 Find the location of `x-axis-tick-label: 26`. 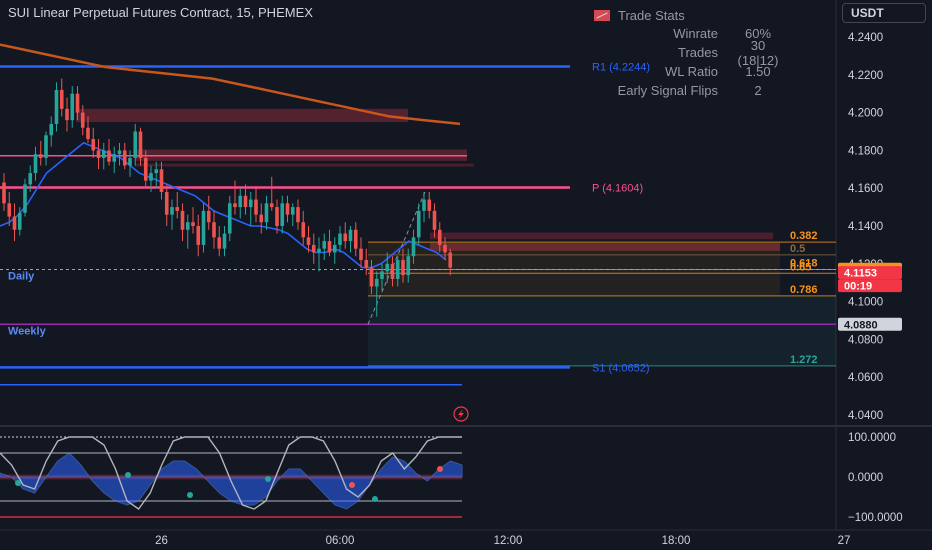

x-axis-tick-label: 26 is located at coordinates (161, 541).